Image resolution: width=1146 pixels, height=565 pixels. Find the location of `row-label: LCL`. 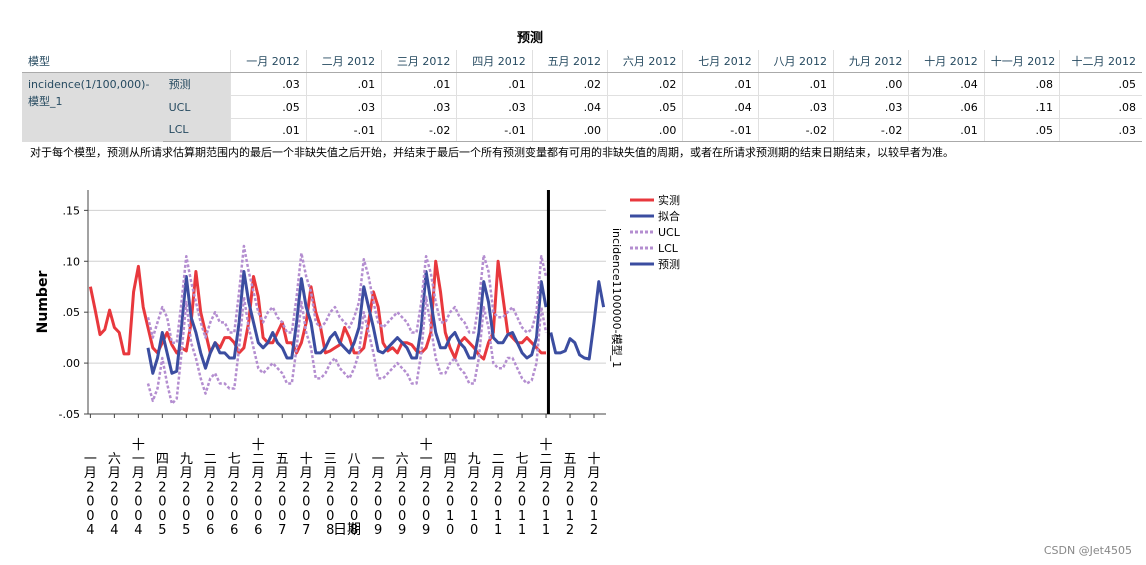

row-label: LCL is located at coordinates (196, 130).